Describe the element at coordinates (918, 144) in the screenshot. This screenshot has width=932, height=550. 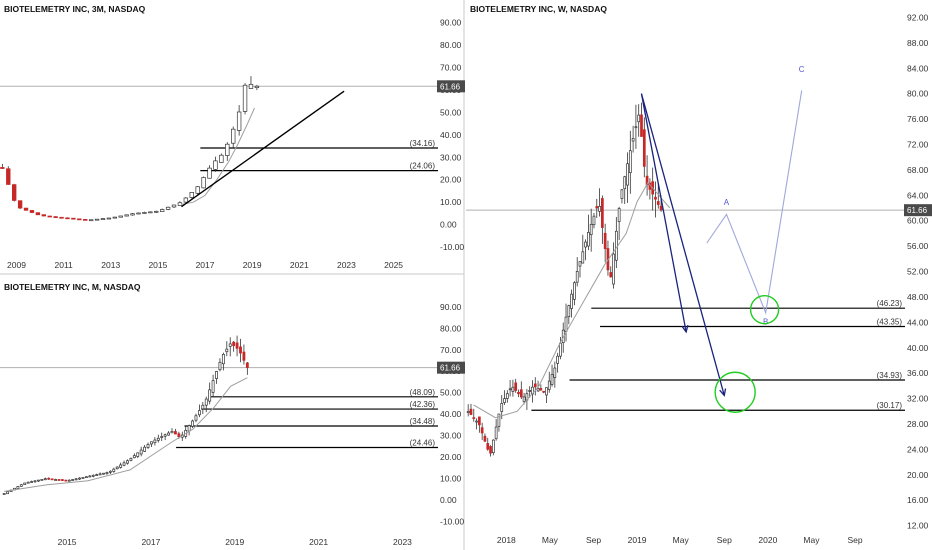
I see `y-tick-label: 72.00` at that location.